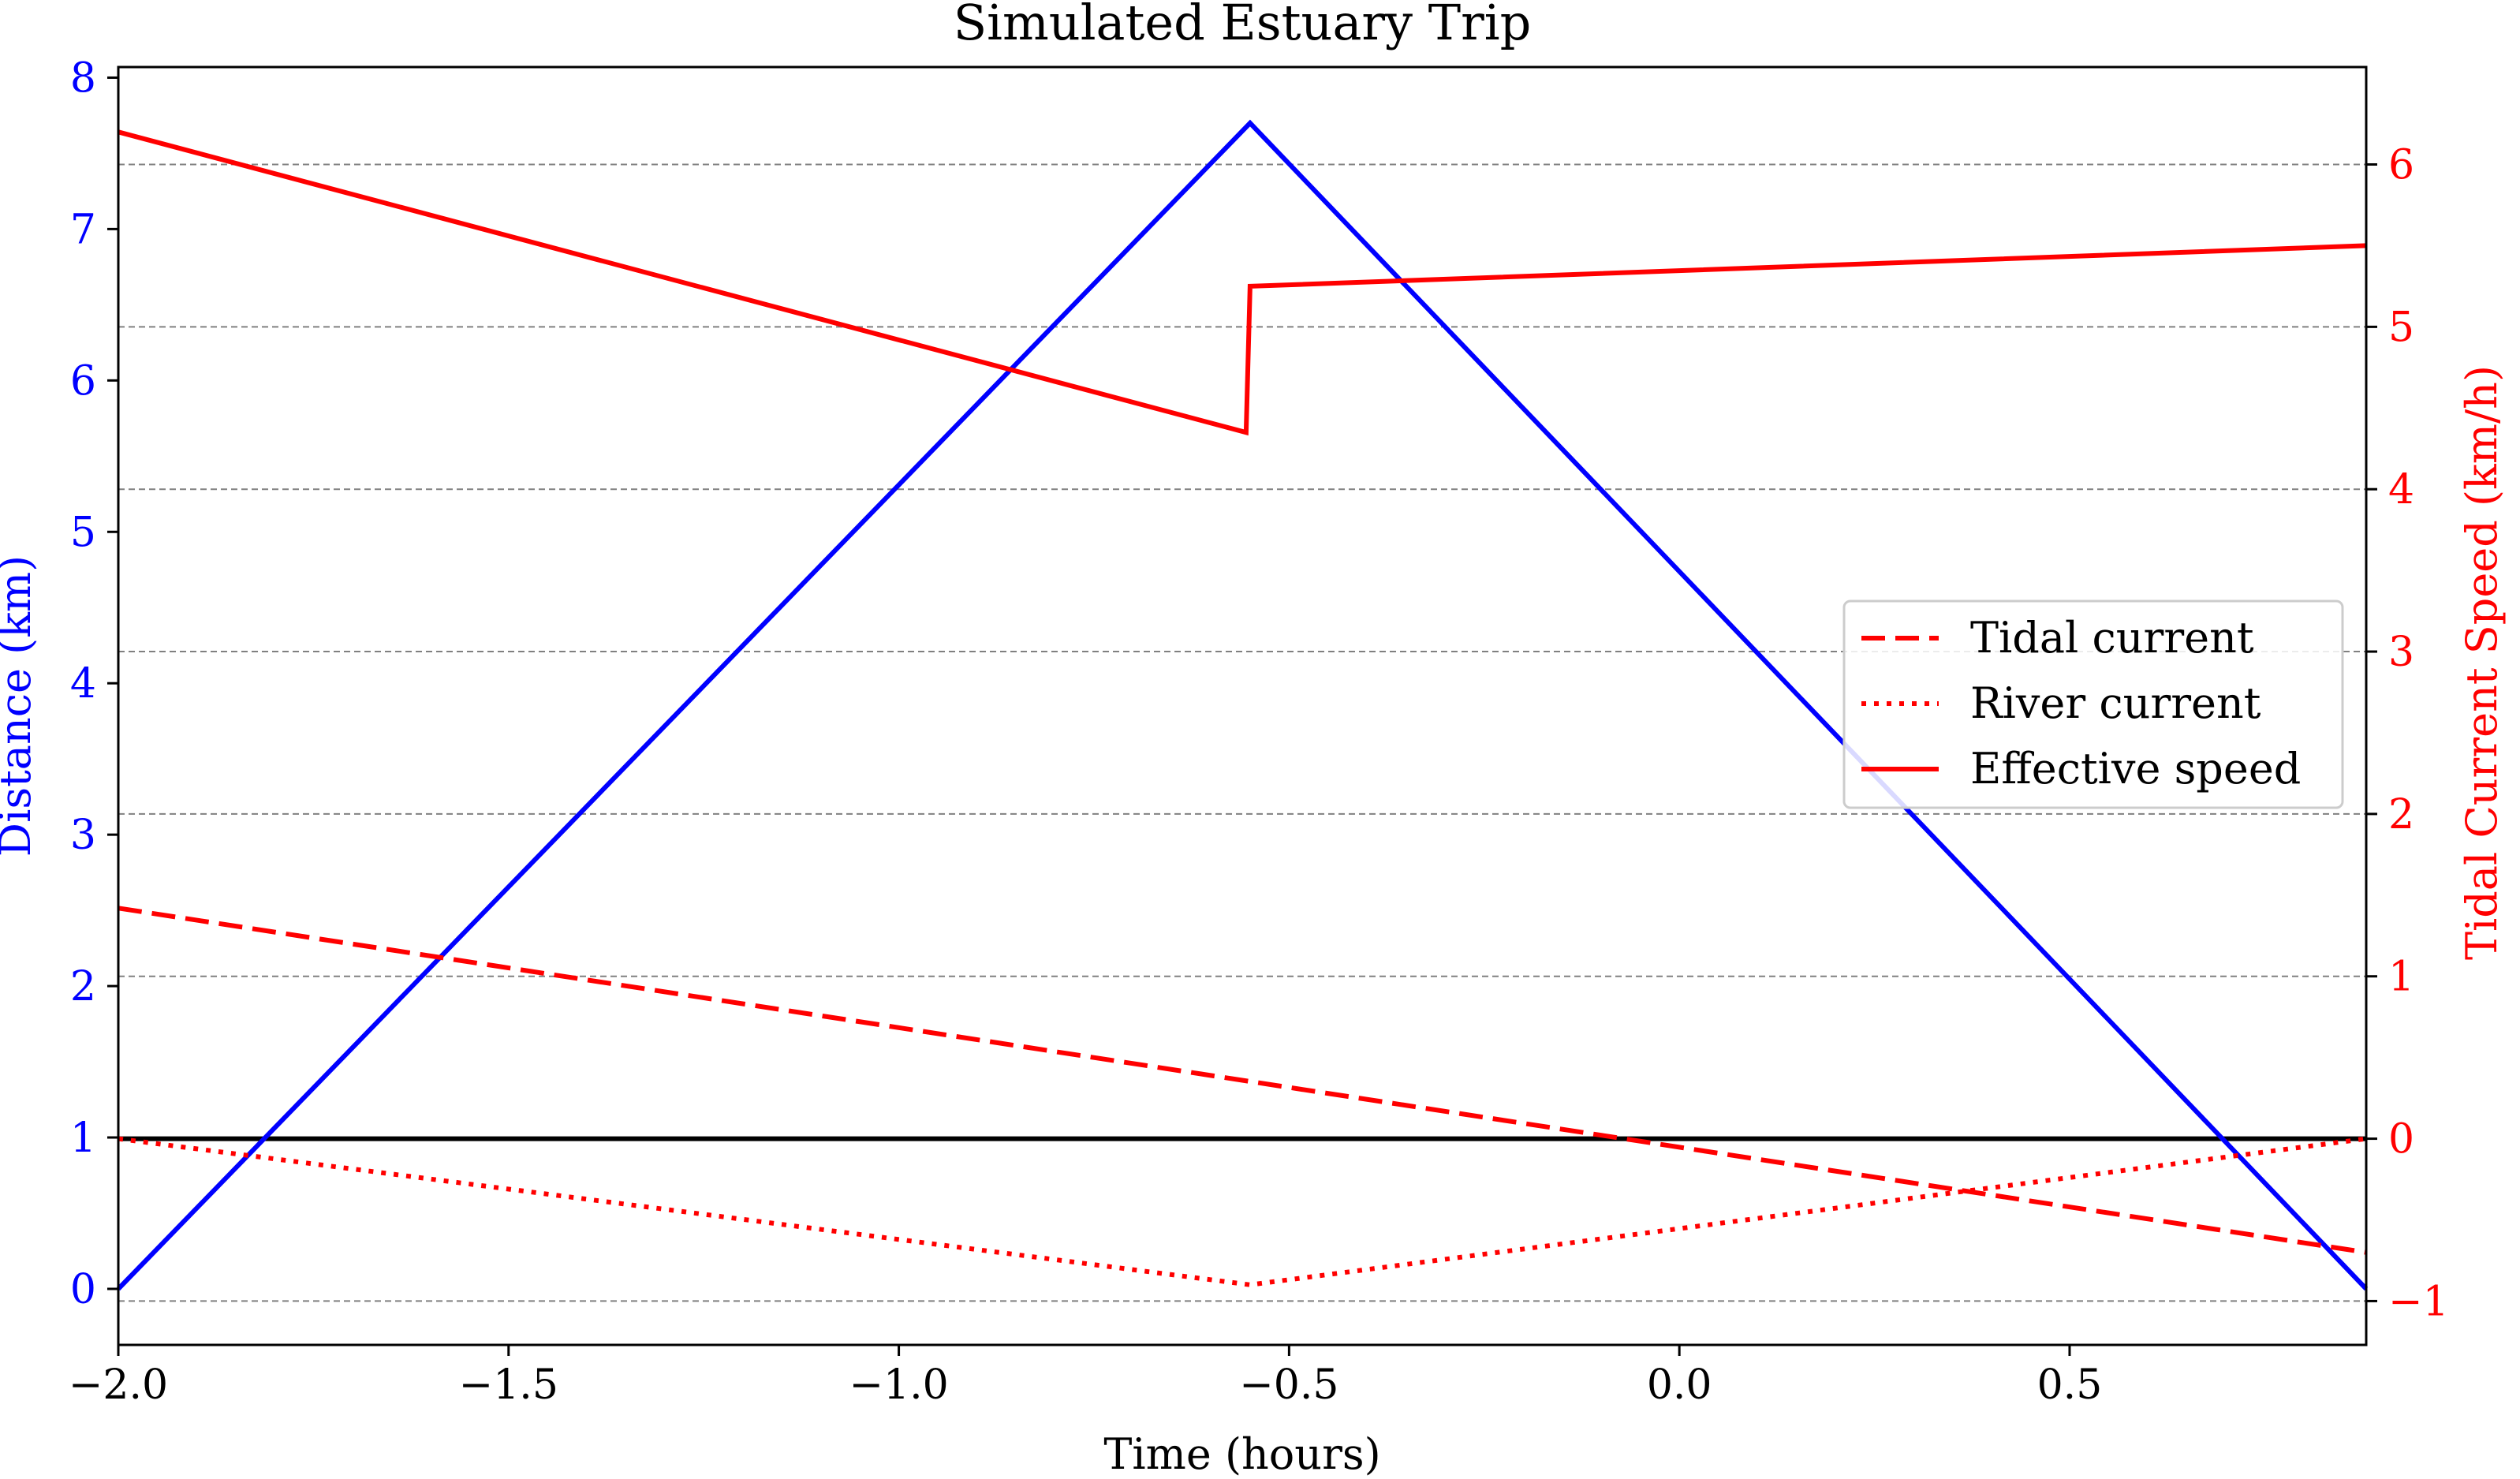 The height and width of the screenshot is (1479, 2520). What do you see at coordinates (83, 381) in the screenshot?
I see `left-tick-label: 6` at bounding box center [83, 381].